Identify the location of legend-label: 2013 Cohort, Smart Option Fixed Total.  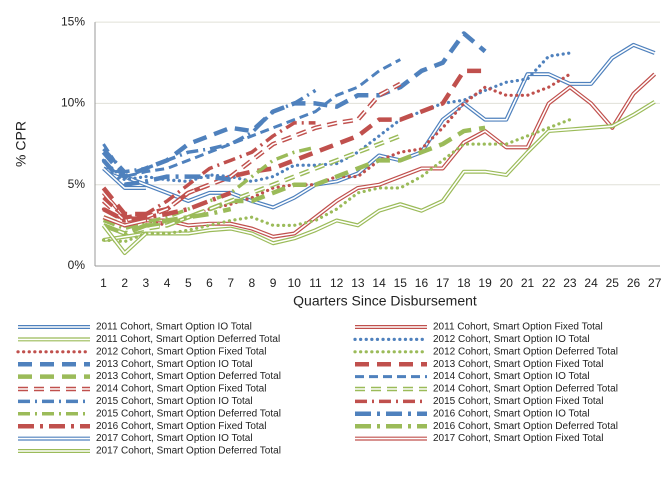
(518, 364).